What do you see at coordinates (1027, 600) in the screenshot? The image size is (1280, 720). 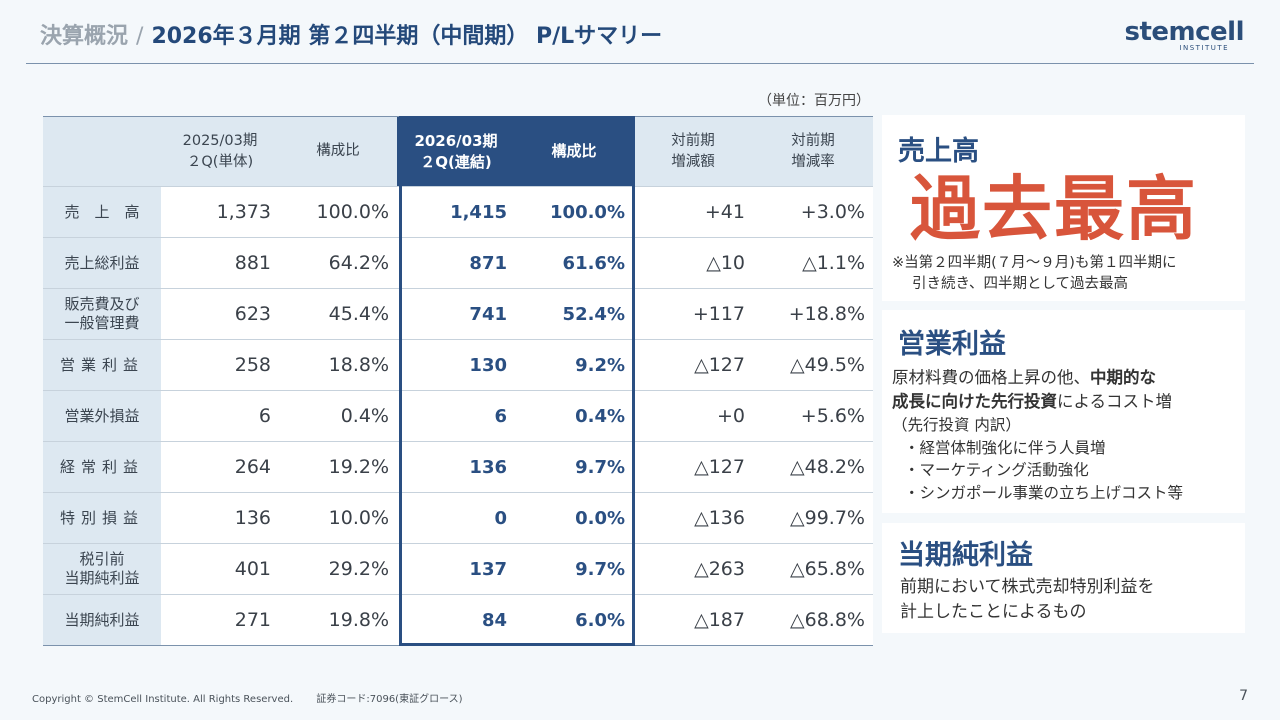 I see `net-card-body: 前期において株式売却特別利益を 計上したことによるもの` at bounding box center [1027, 600].